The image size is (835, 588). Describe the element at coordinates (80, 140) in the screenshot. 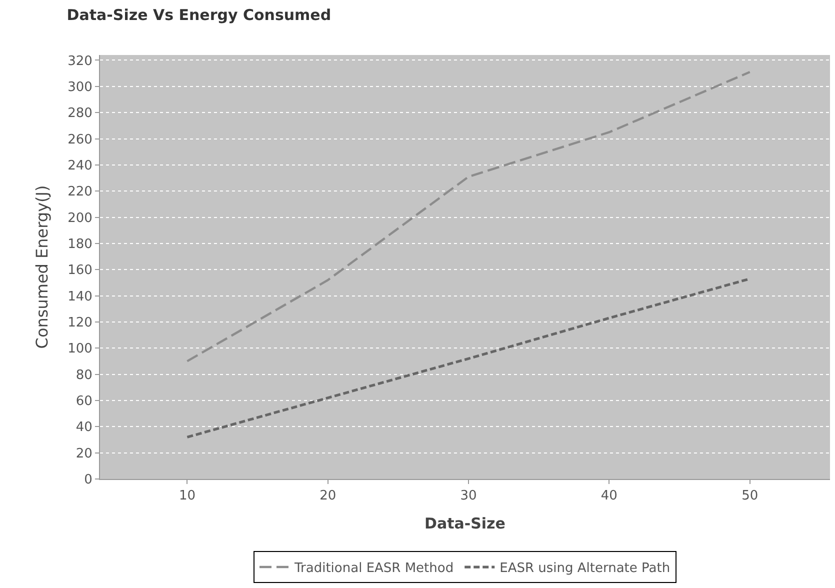

I see `y-tick-label: 260` at that location.